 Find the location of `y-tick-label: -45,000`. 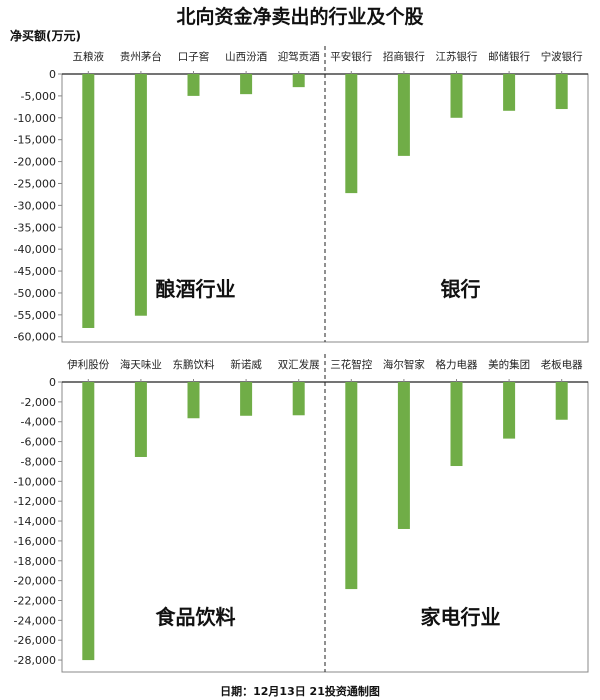

y-tick-label: -45,000 is located at coordinates (35, 271).